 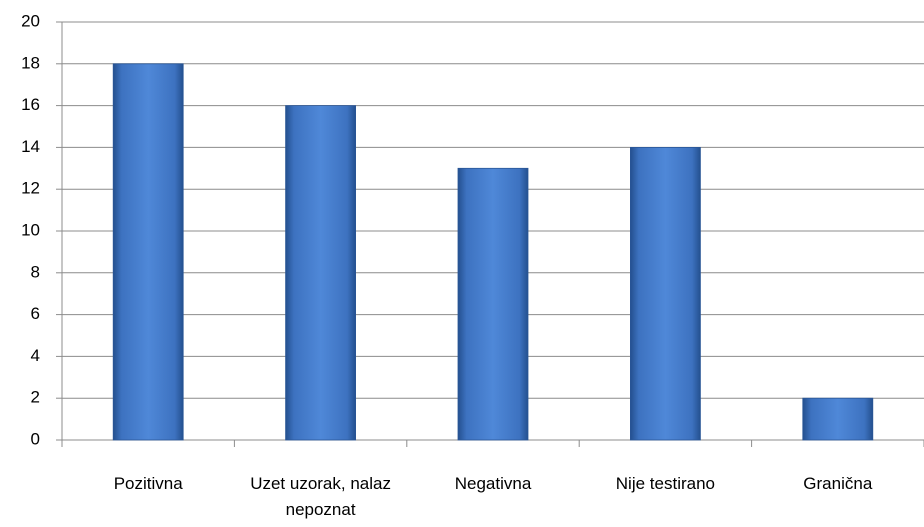 I want to click on y-tick-label: 8, so click(x=35, y=271).